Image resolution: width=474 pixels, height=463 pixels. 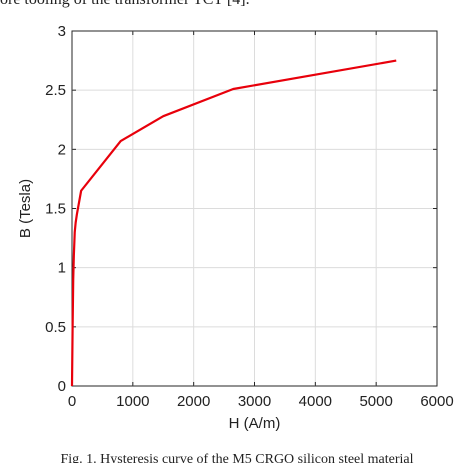 What do you see at coordinates (62, 268) in the screenshot?
I see `y-tick-label: 1` at bounding box center [62, 268].